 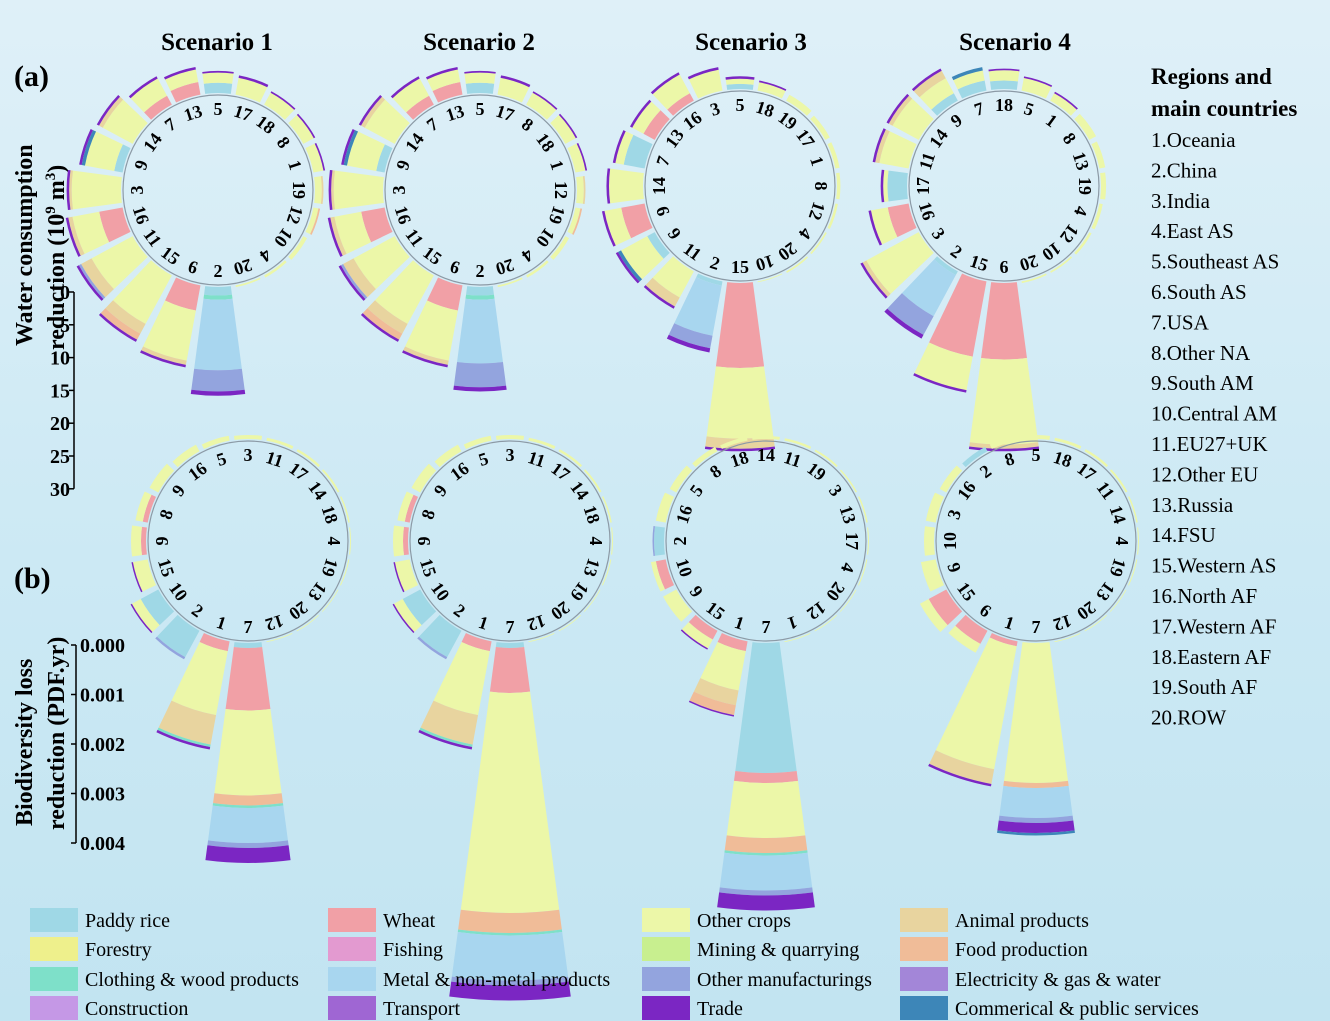 What do you see at coordinates (778, 950) in the screenshot?
I see `sector-label: Mining & quarrying` at bounding box center [778, 950].